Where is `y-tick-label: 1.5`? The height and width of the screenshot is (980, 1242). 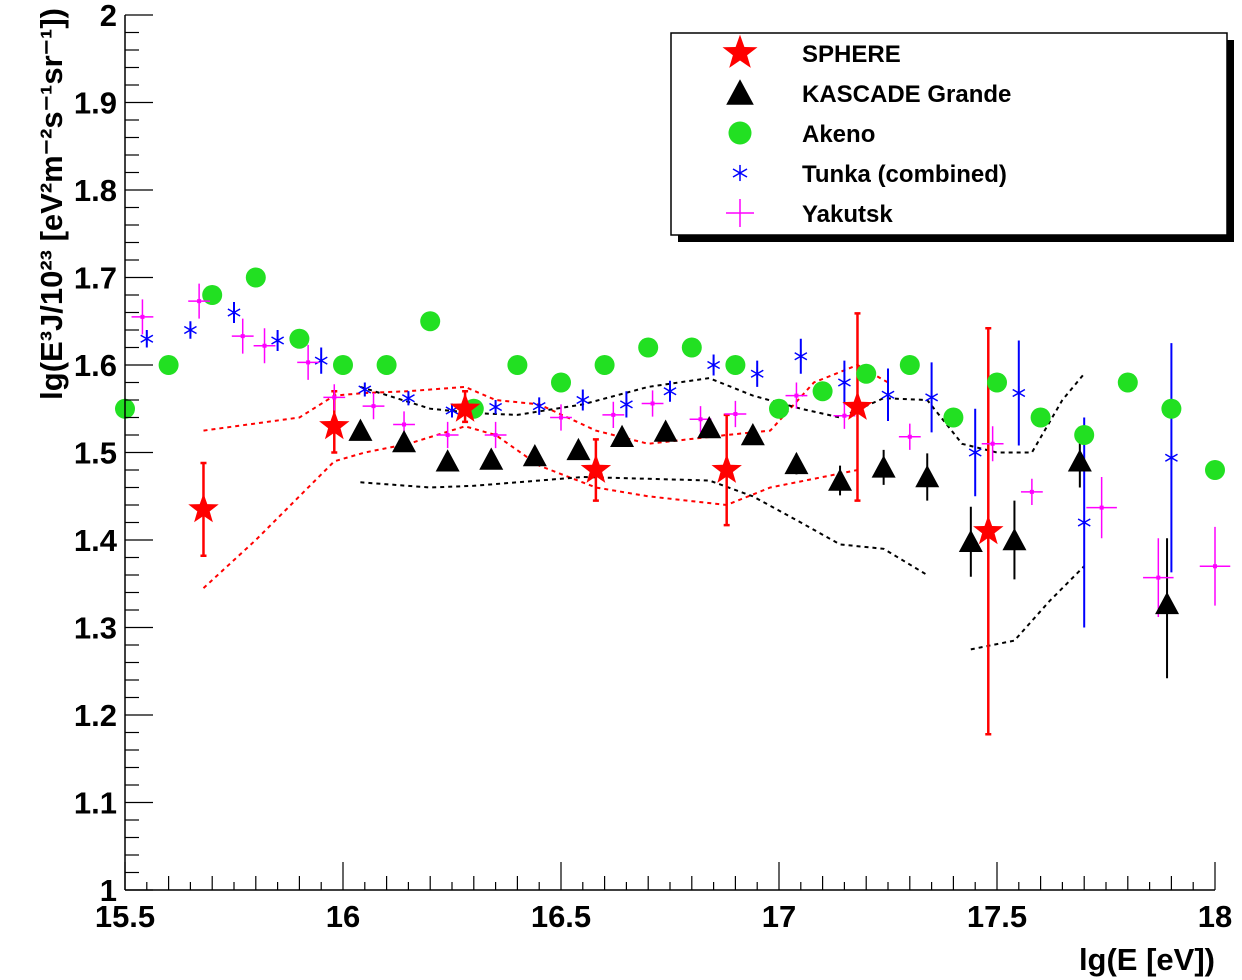
y-tick-label: 1.5 is located at coordinates (95, 453).